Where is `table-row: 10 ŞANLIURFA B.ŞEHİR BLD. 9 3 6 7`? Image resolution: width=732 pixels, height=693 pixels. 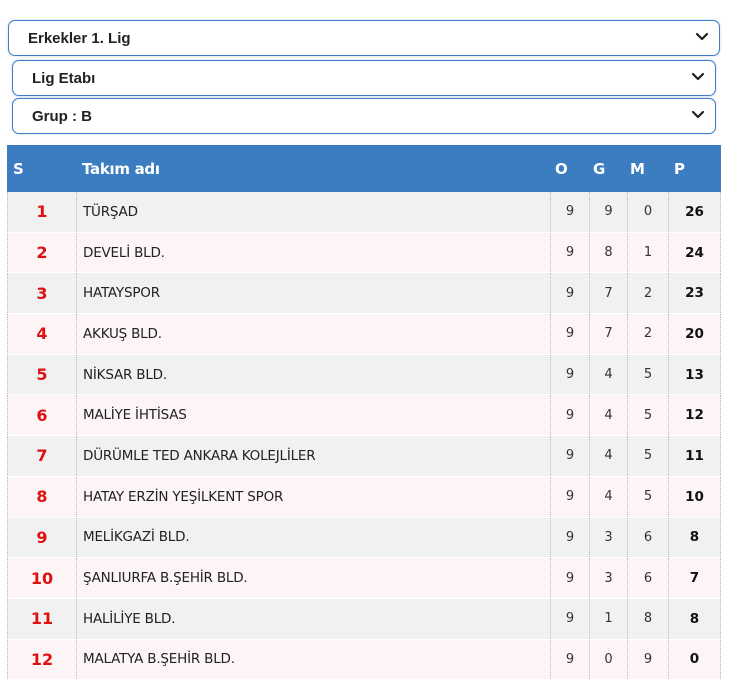
table-row: 10 ŞANLIURFA B.ŞEHİR BLD. 9 3 6 7 is located at coordinates (364, 578).